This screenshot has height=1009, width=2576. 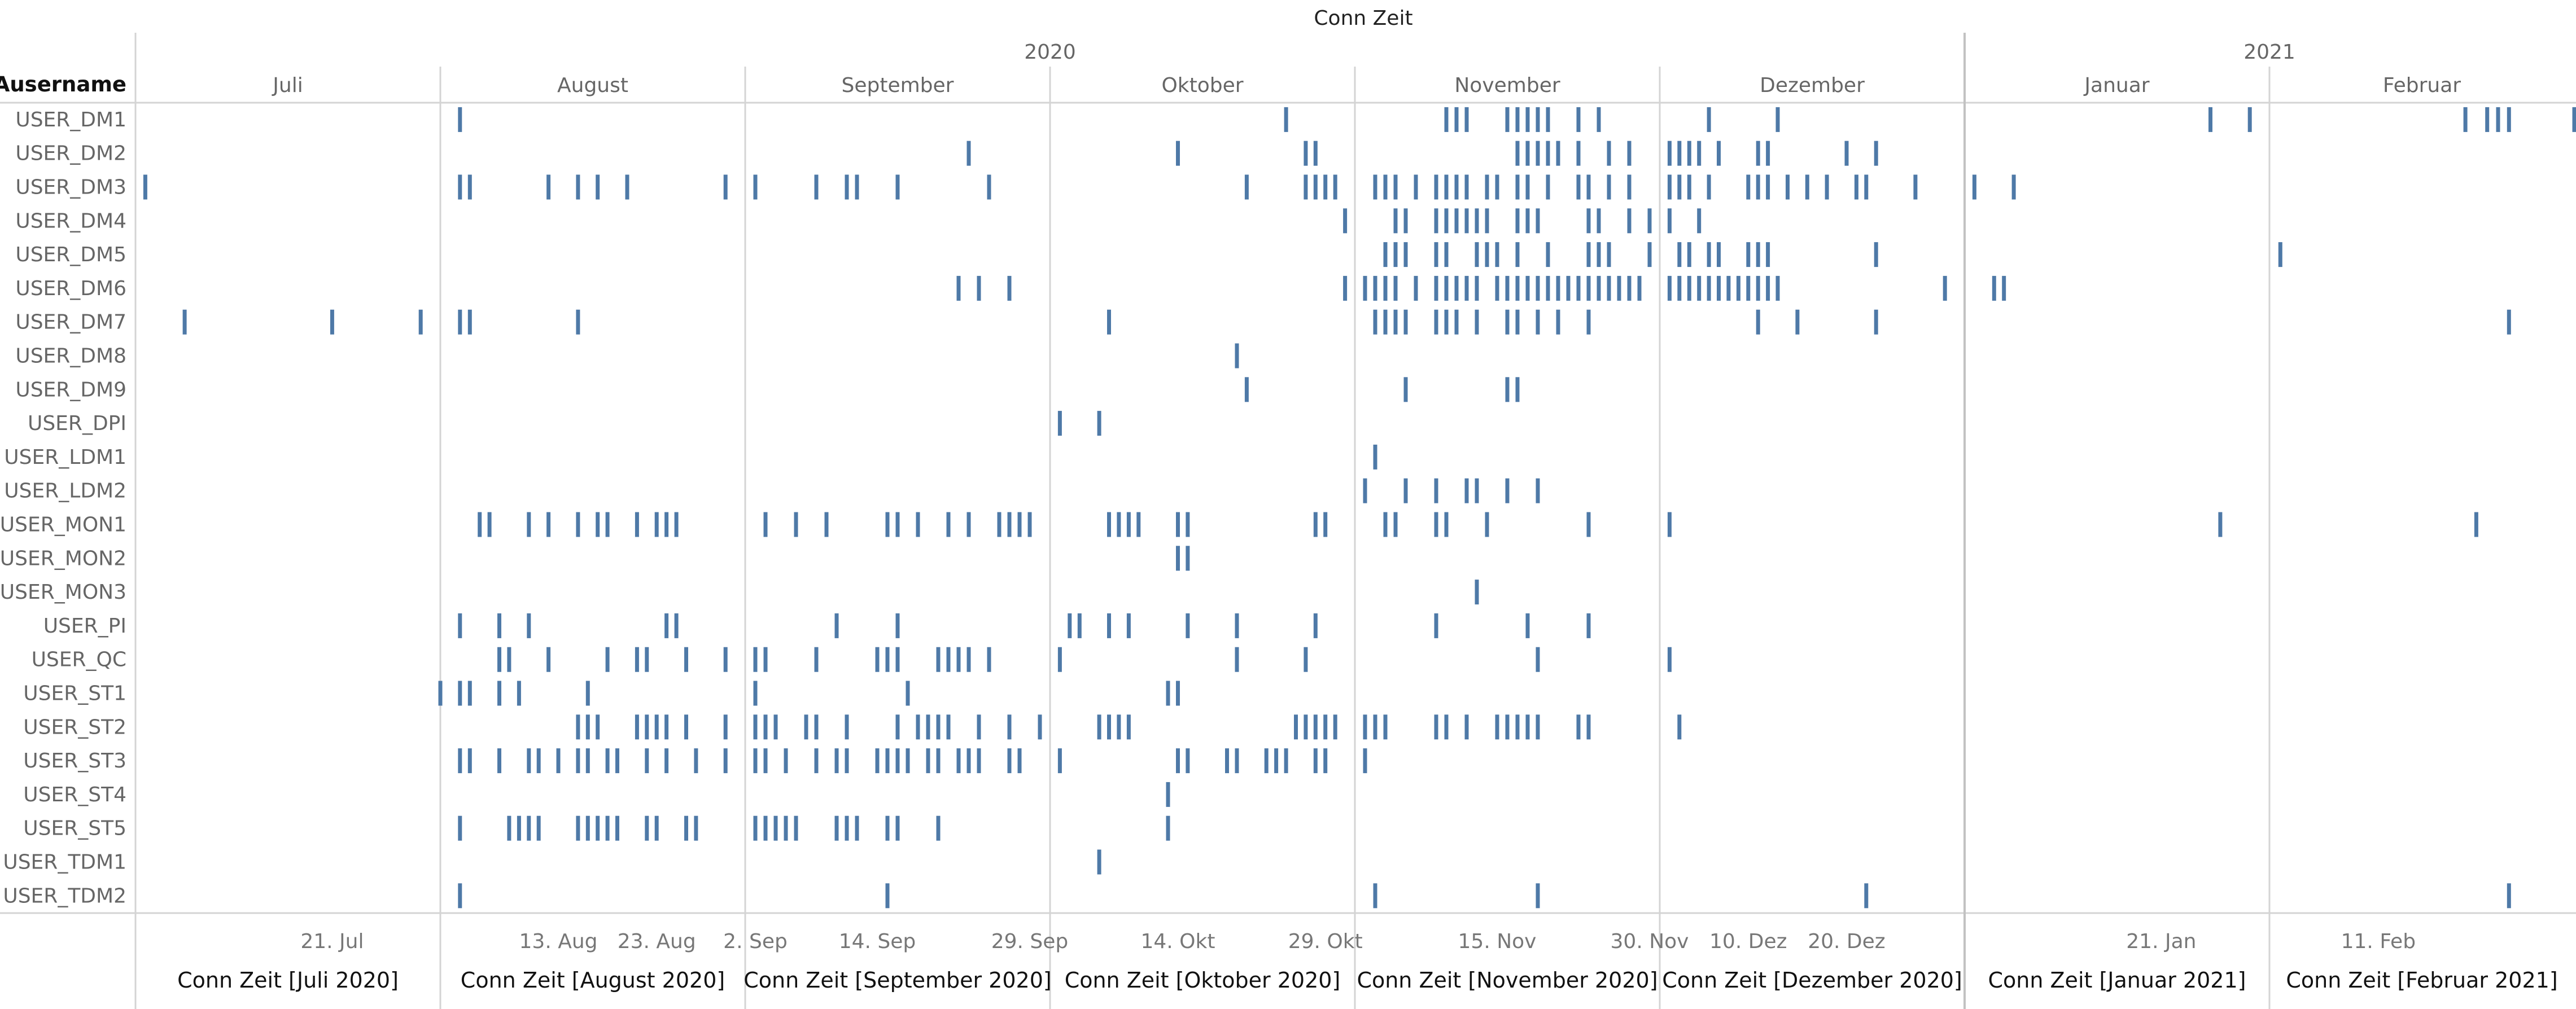 I want to click on user-label: USER_DM8, so click(x=70, y=356).